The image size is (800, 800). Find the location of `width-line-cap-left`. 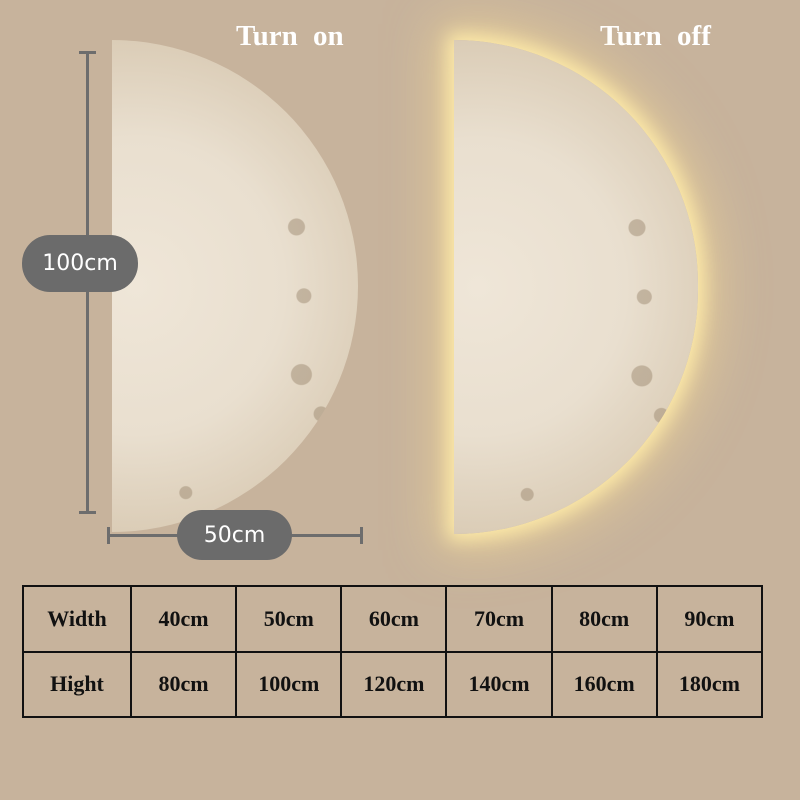

width-line-cap-left is located at coordinates (108, 535).